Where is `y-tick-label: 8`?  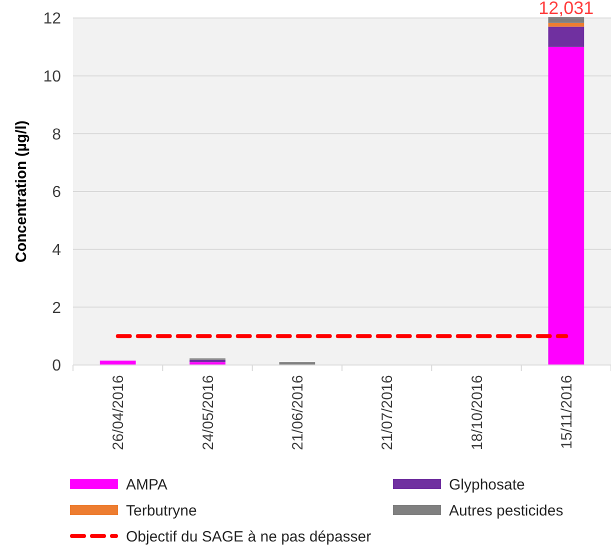
y-tick-label: 8 is located at coordinates (57, 135).